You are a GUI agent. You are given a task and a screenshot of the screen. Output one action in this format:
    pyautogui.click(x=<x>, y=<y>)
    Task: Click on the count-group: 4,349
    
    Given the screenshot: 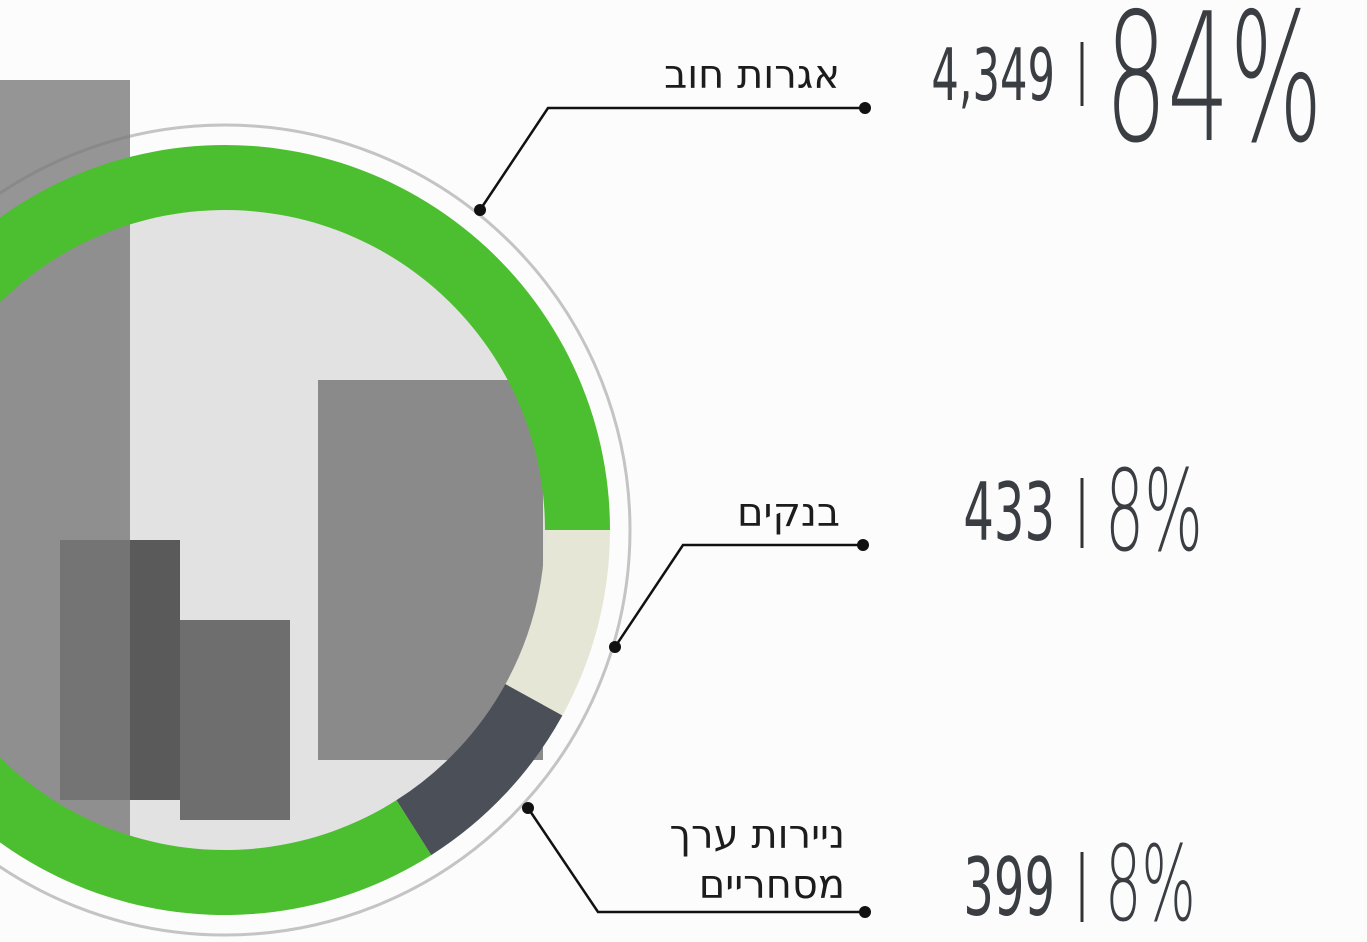 What is the action you would take?
    pyautogui.click(x=993, y=77)
    